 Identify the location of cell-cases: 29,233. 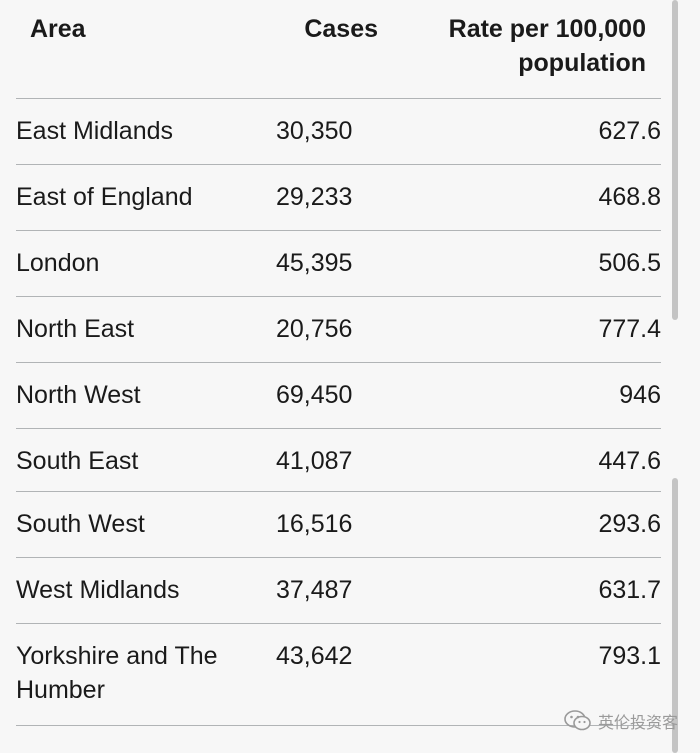
(314, 197).